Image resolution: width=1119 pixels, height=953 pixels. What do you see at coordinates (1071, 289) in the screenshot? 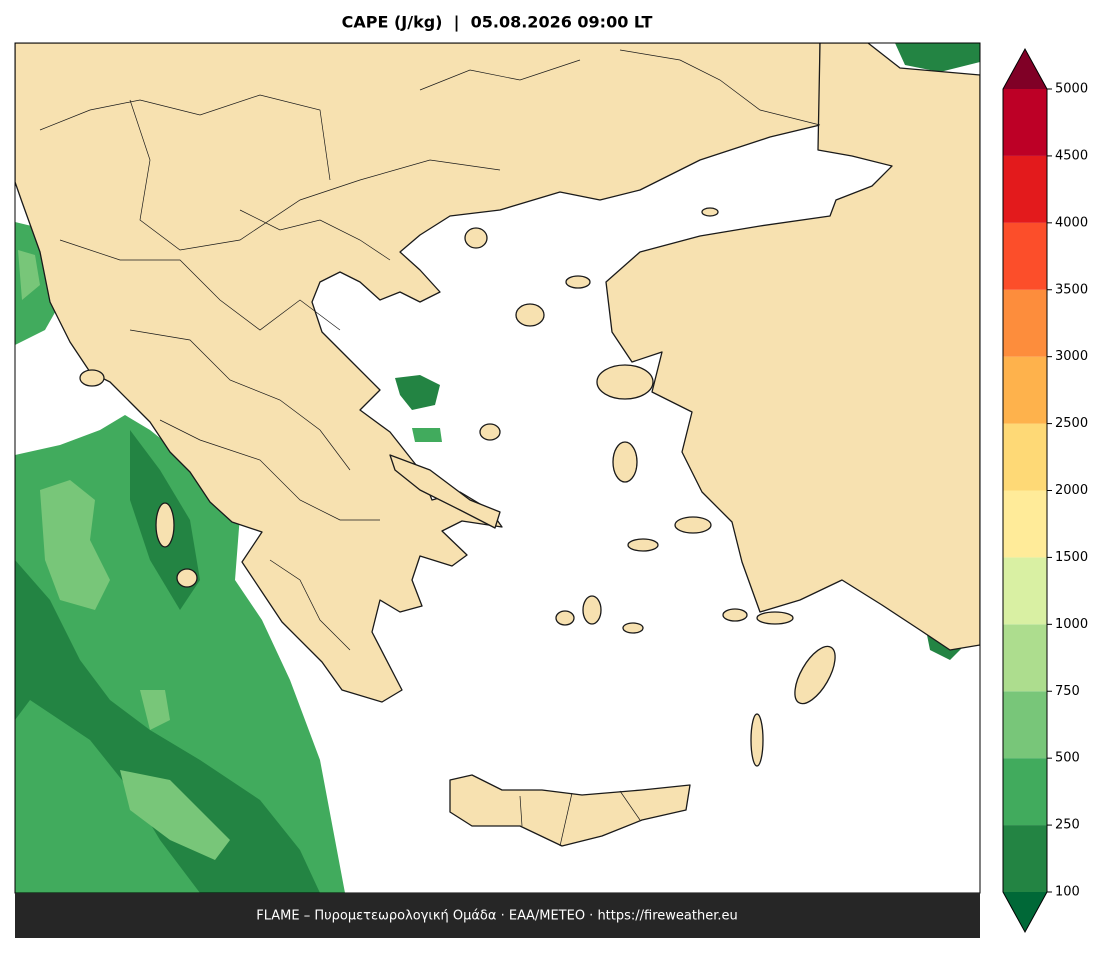
I see `colorbar-tick-label: 3500` at bounding box center [1071, 289].